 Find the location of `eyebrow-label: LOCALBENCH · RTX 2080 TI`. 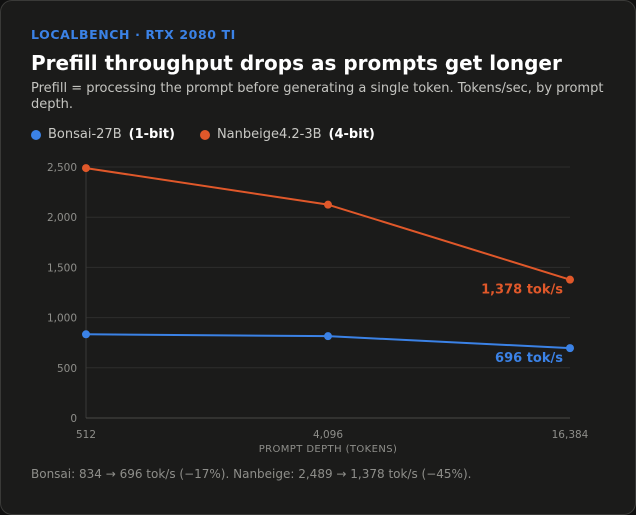

eyebrow-label: LOCALBENCH · RTX 2080 TI is located at coordinates (133, 34).